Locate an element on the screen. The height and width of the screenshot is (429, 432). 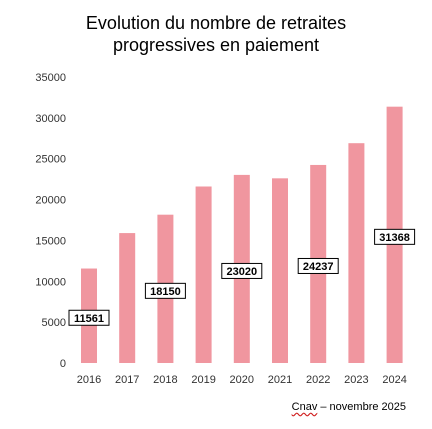
y-tick-label: 5000 is located at coordinates (54, 323).